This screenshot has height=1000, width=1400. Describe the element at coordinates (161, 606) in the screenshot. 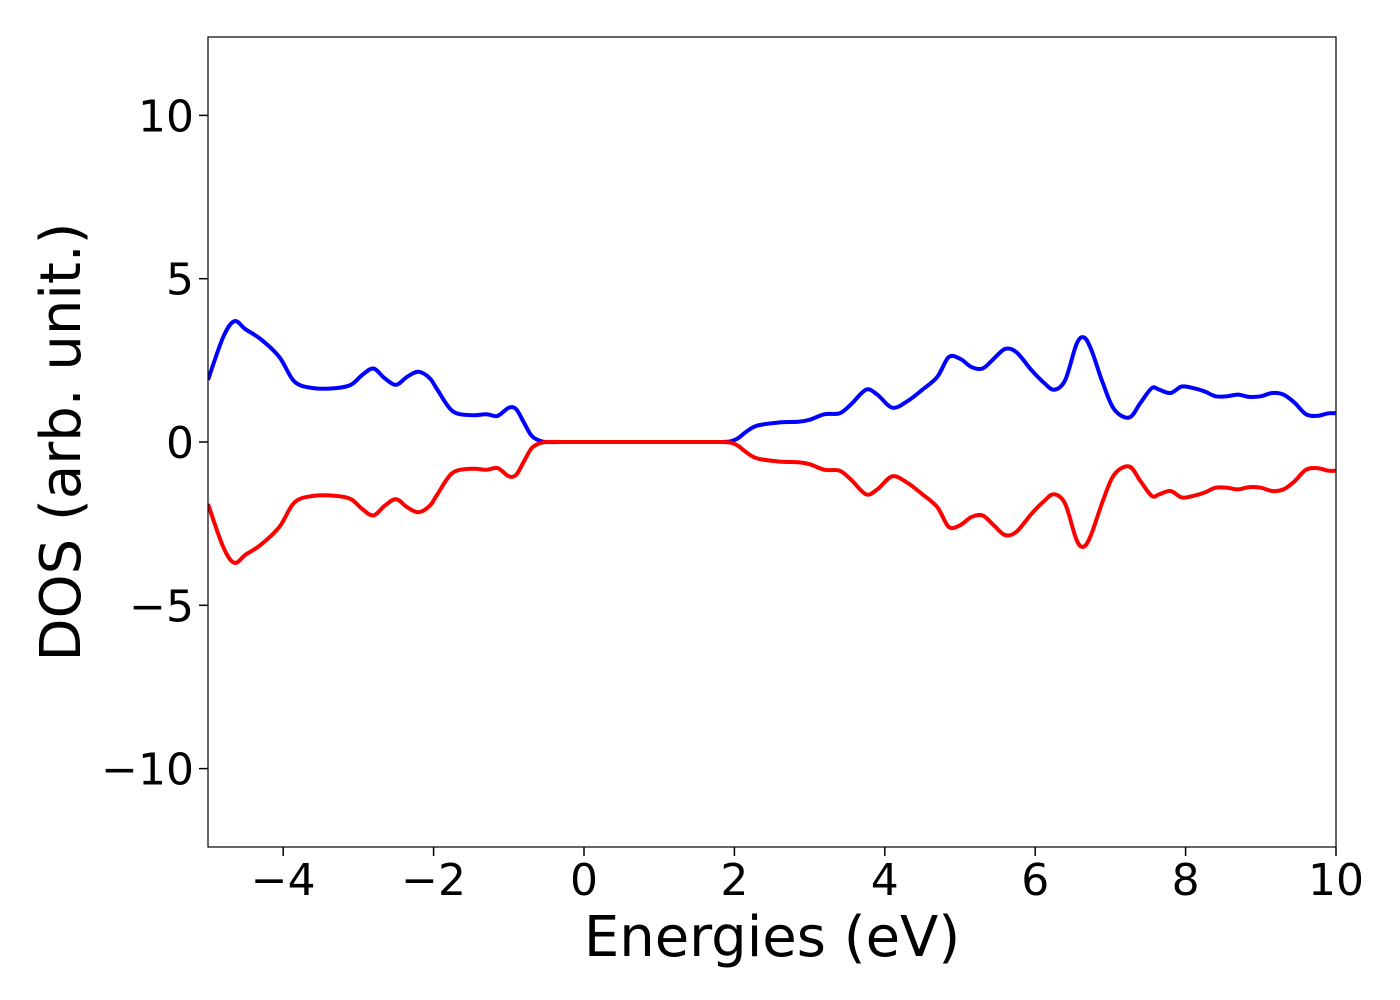

I see `y-tick-label: −5` at that location.